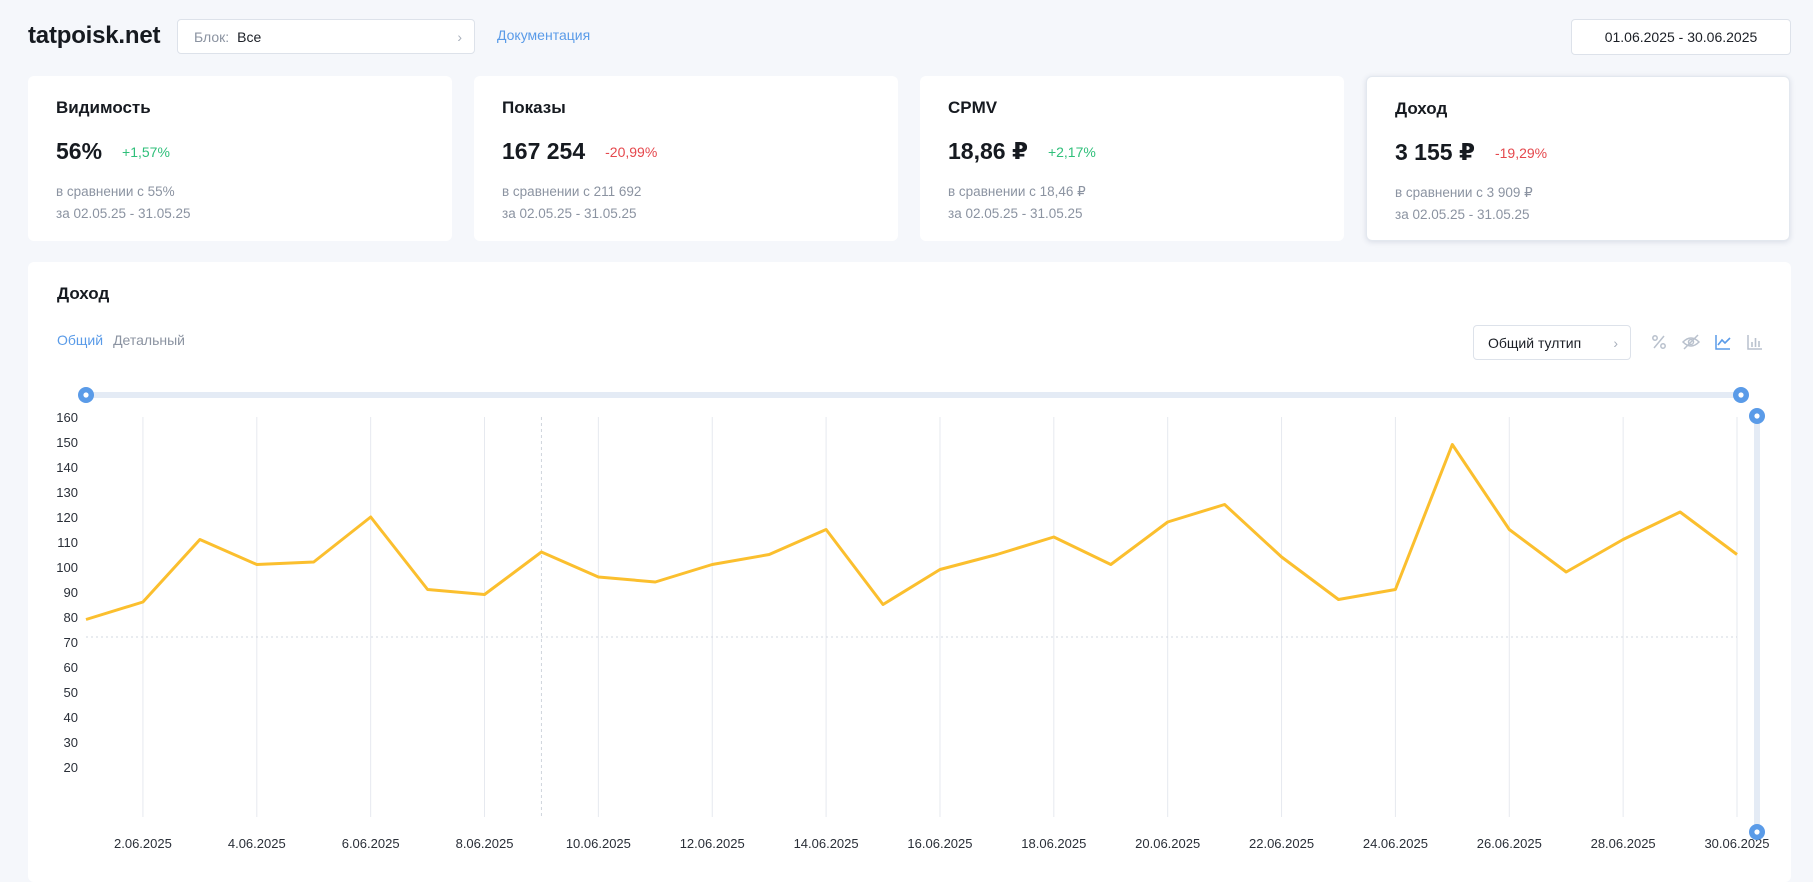 The height and width of the screenshot is (882, 1813). Describe the element at coordinates (212, 36) in the screenshot. I see `block-select-label: Блок:` at that location.